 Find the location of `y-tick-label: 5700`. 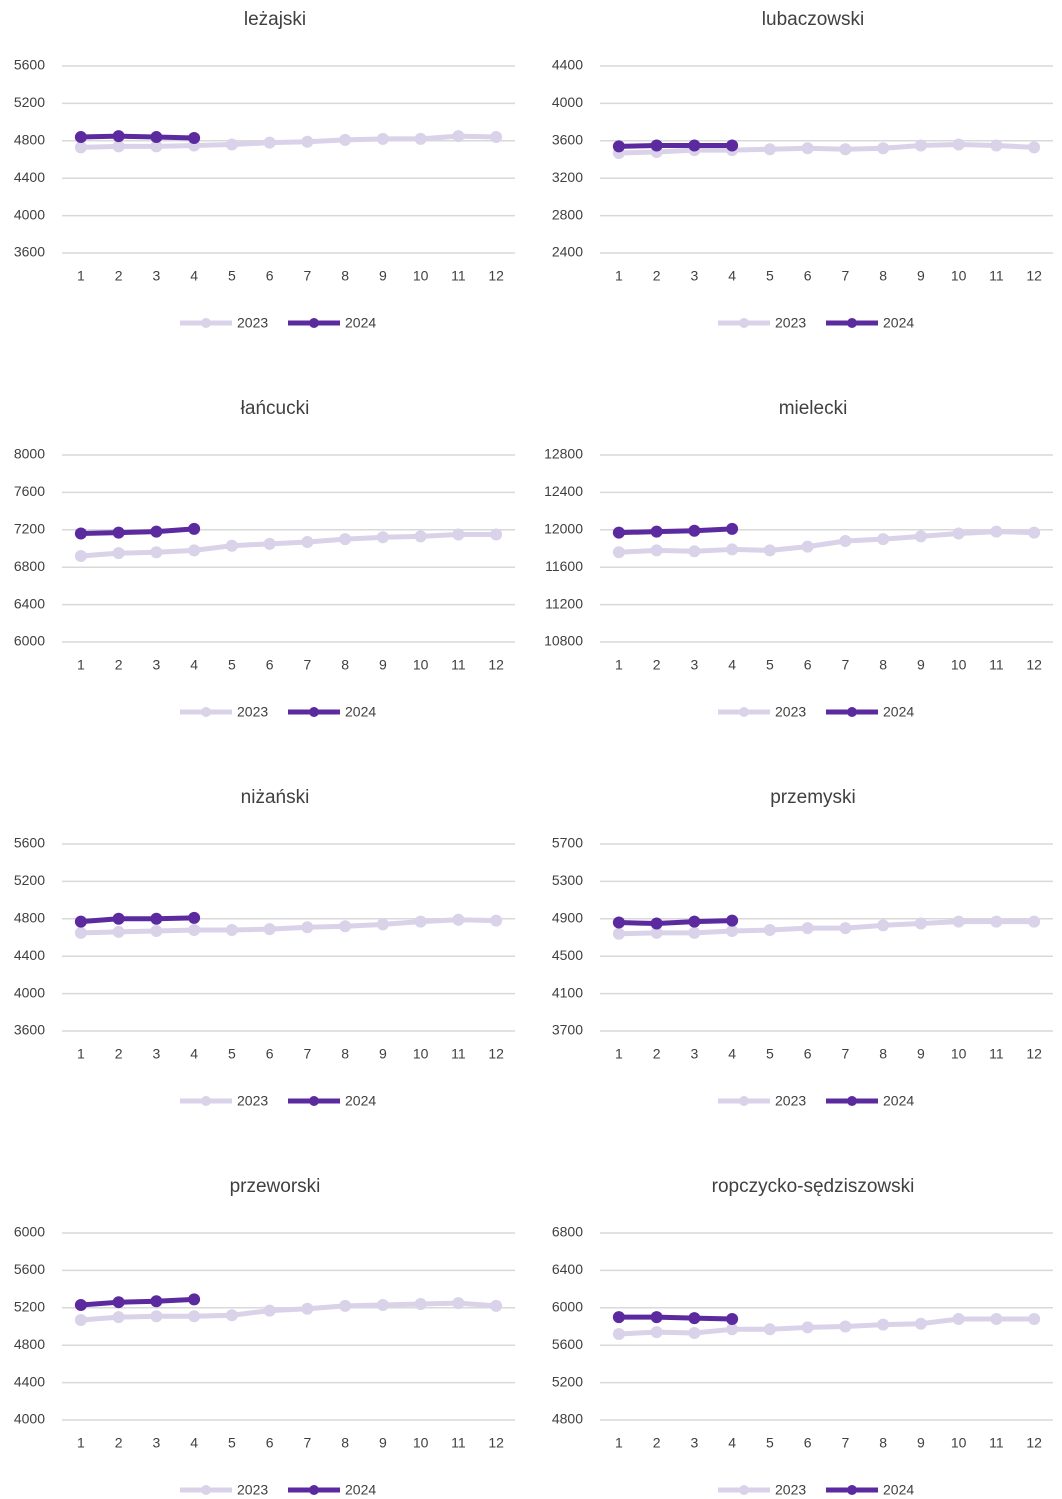

y-tick-label: 5700 is located at coordinates (567, 843).